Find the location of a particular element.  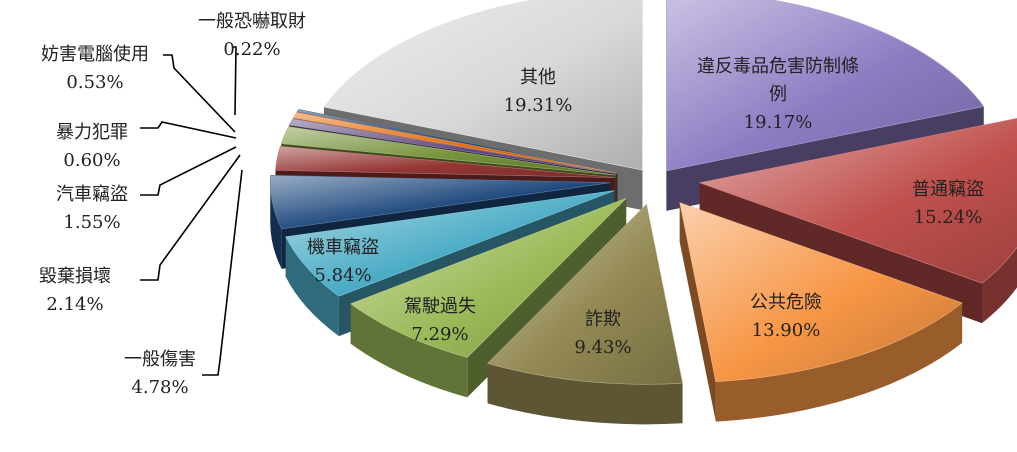

leader-lines is located at coordinates (191, 211).